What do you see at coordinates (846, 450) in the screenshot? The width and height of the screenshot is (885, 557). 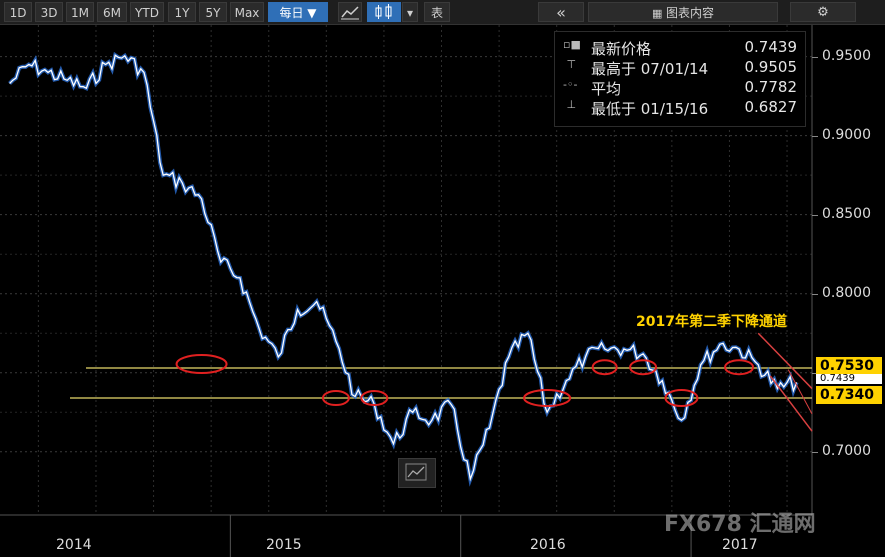 I see `y-tick-label-0: 0.7000` at bounding box center [846, 450].